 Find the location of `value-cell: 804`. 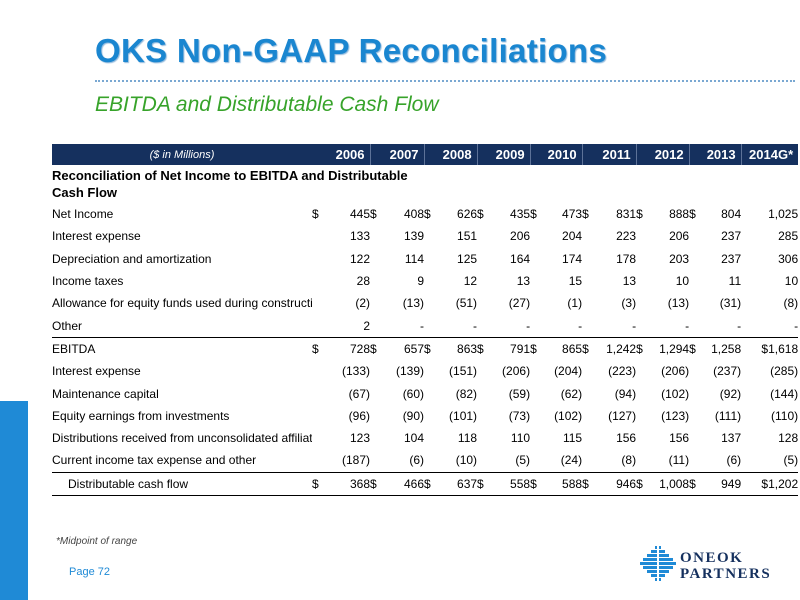

value-cell: 804 is located at coordinates (731, 214).